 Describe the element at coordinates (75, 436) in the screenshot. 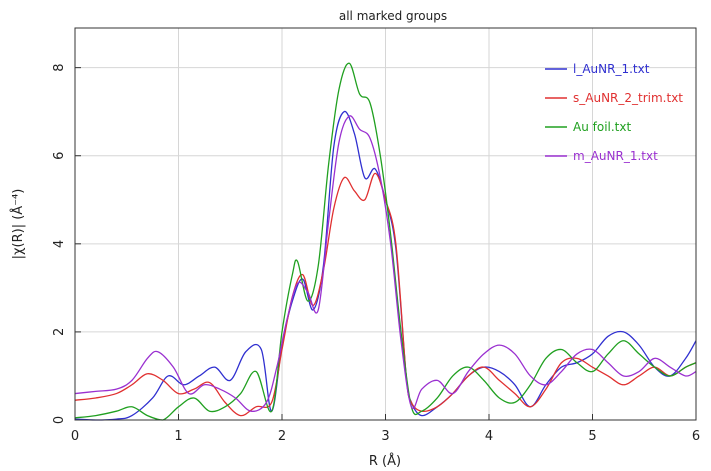

I see `x-tick-label: 0` at that location.